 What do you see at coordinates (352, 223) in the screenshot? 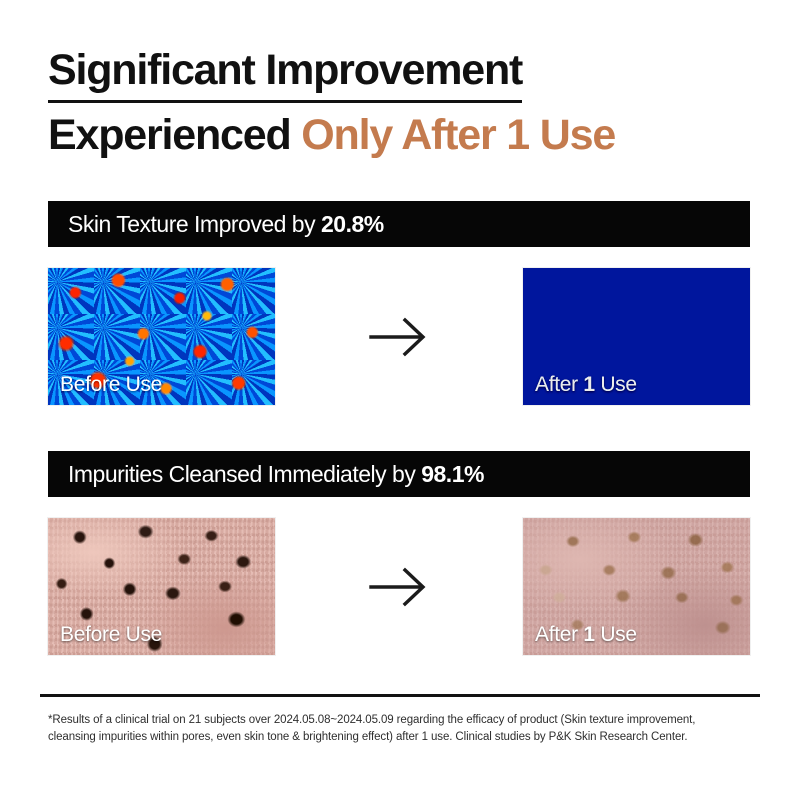
I see `banner-value-skin-texture: 20.8%` at bounding box center [352, 223].